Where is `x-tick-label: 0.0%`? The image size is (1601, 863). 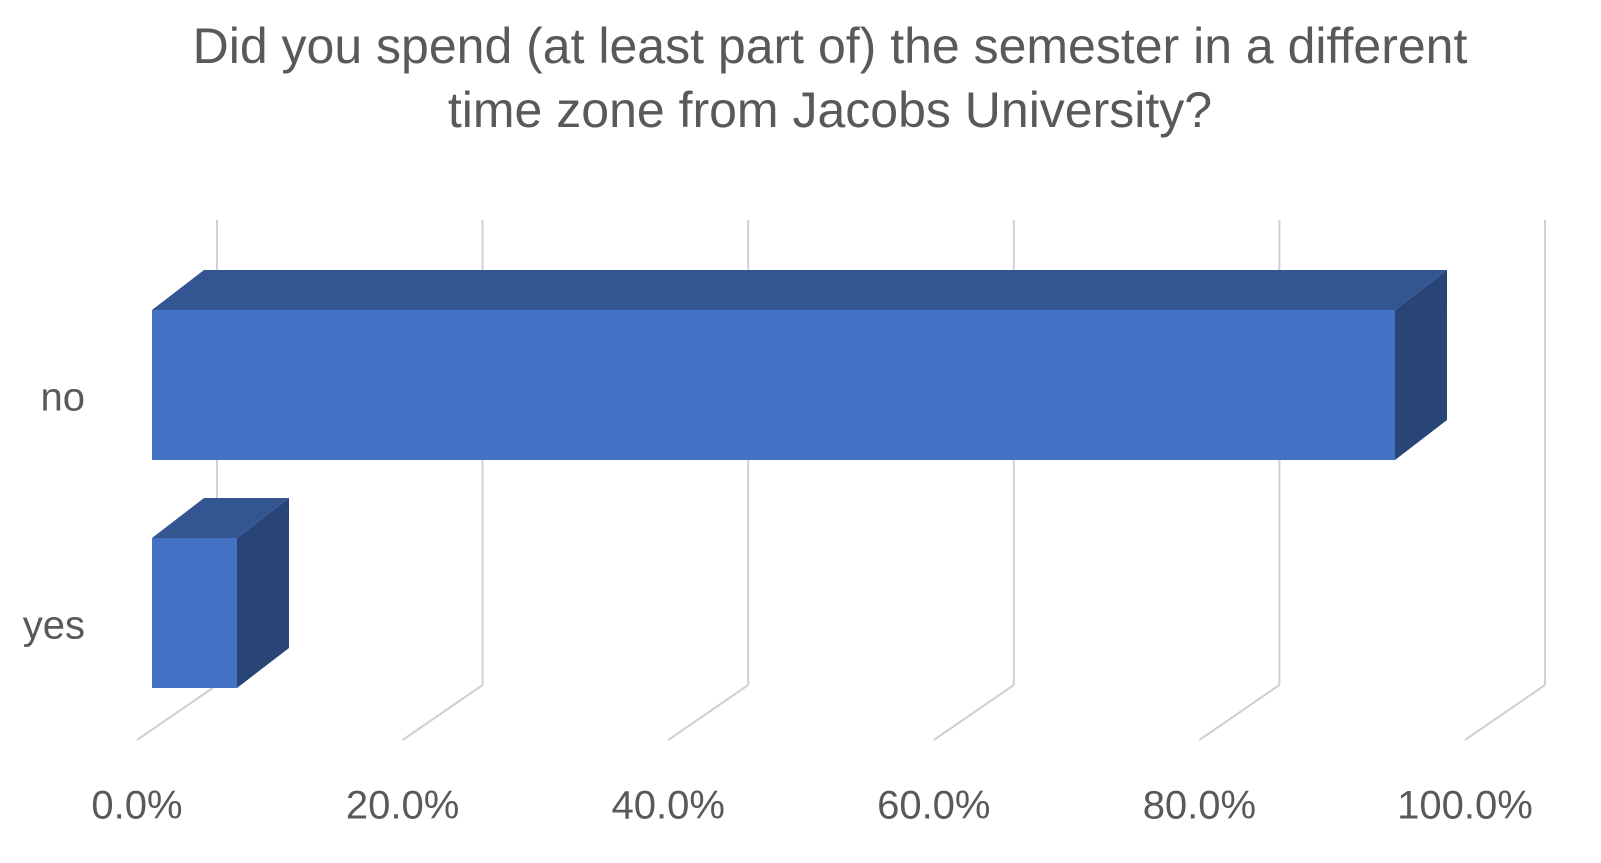 x-tick-label: 0.0% is located at coordinates (136, 806).